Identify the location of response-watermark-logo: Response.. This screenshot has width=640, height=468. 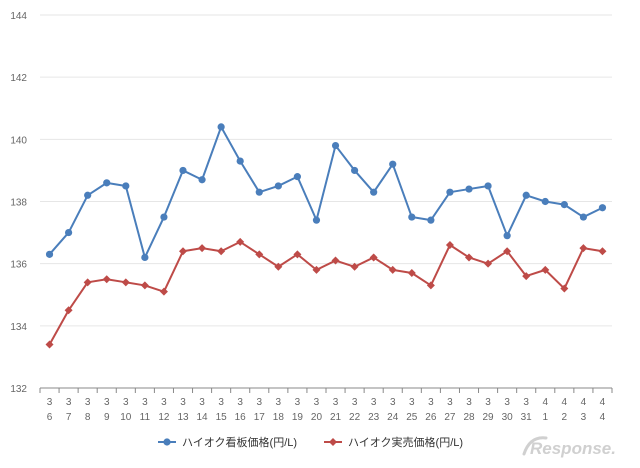
(569, 447).